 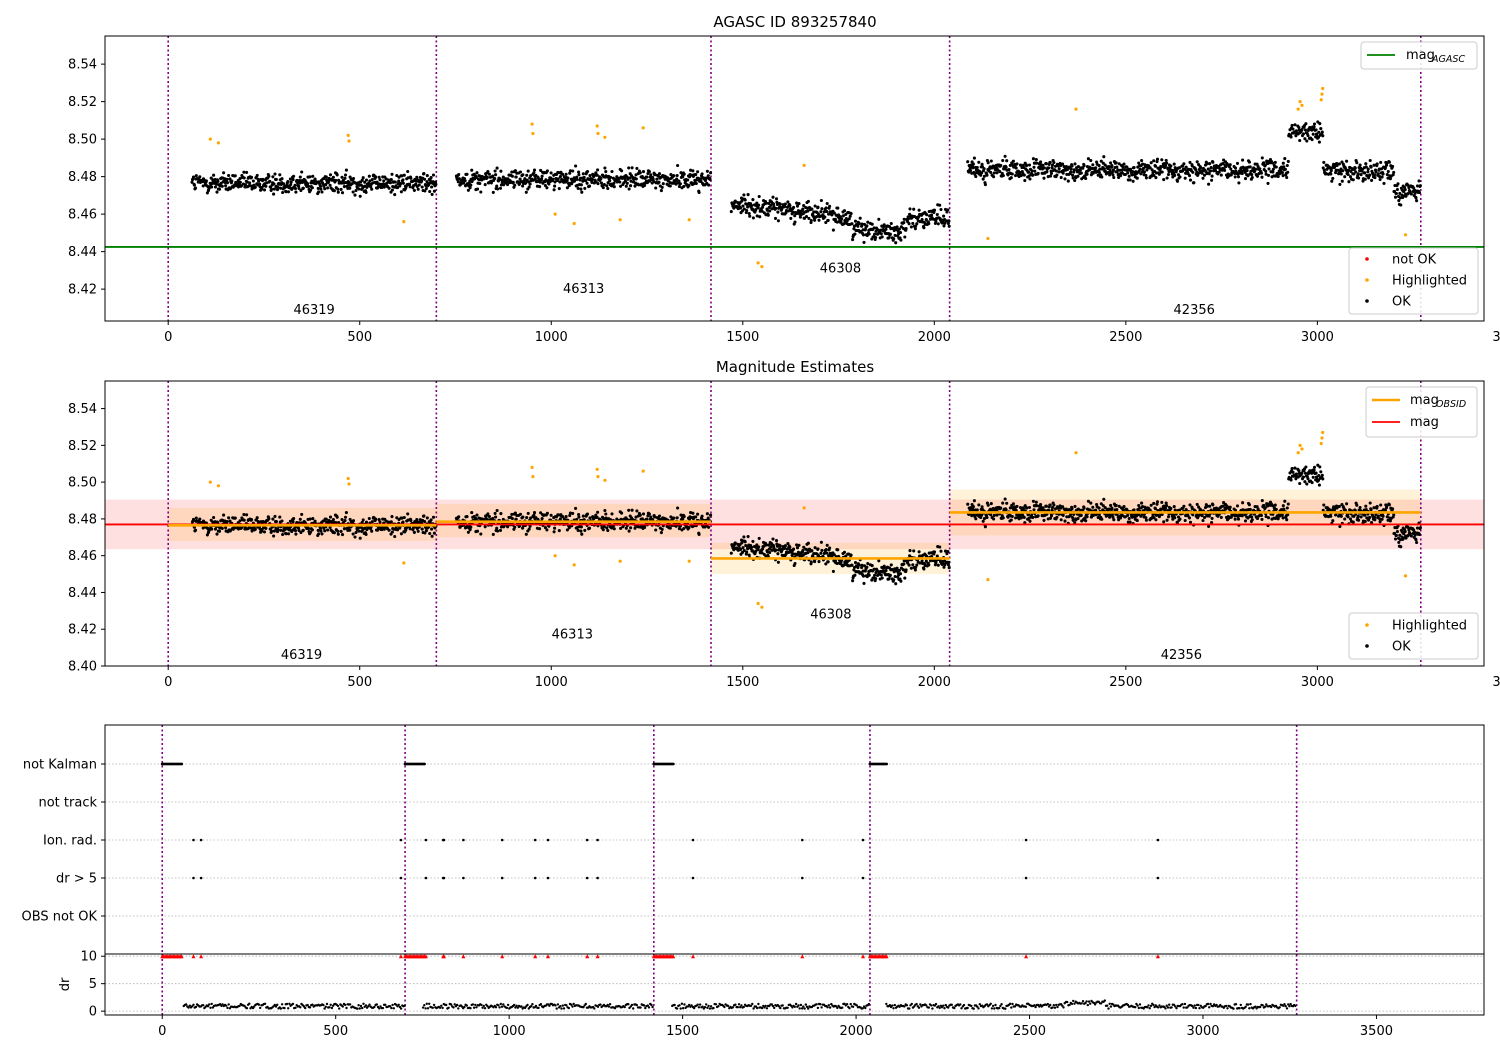 What do you see at coordinates (1429, 281) in the screenshot?
I see `legend-label: Highlighted` at bounding box center [1429, 281].